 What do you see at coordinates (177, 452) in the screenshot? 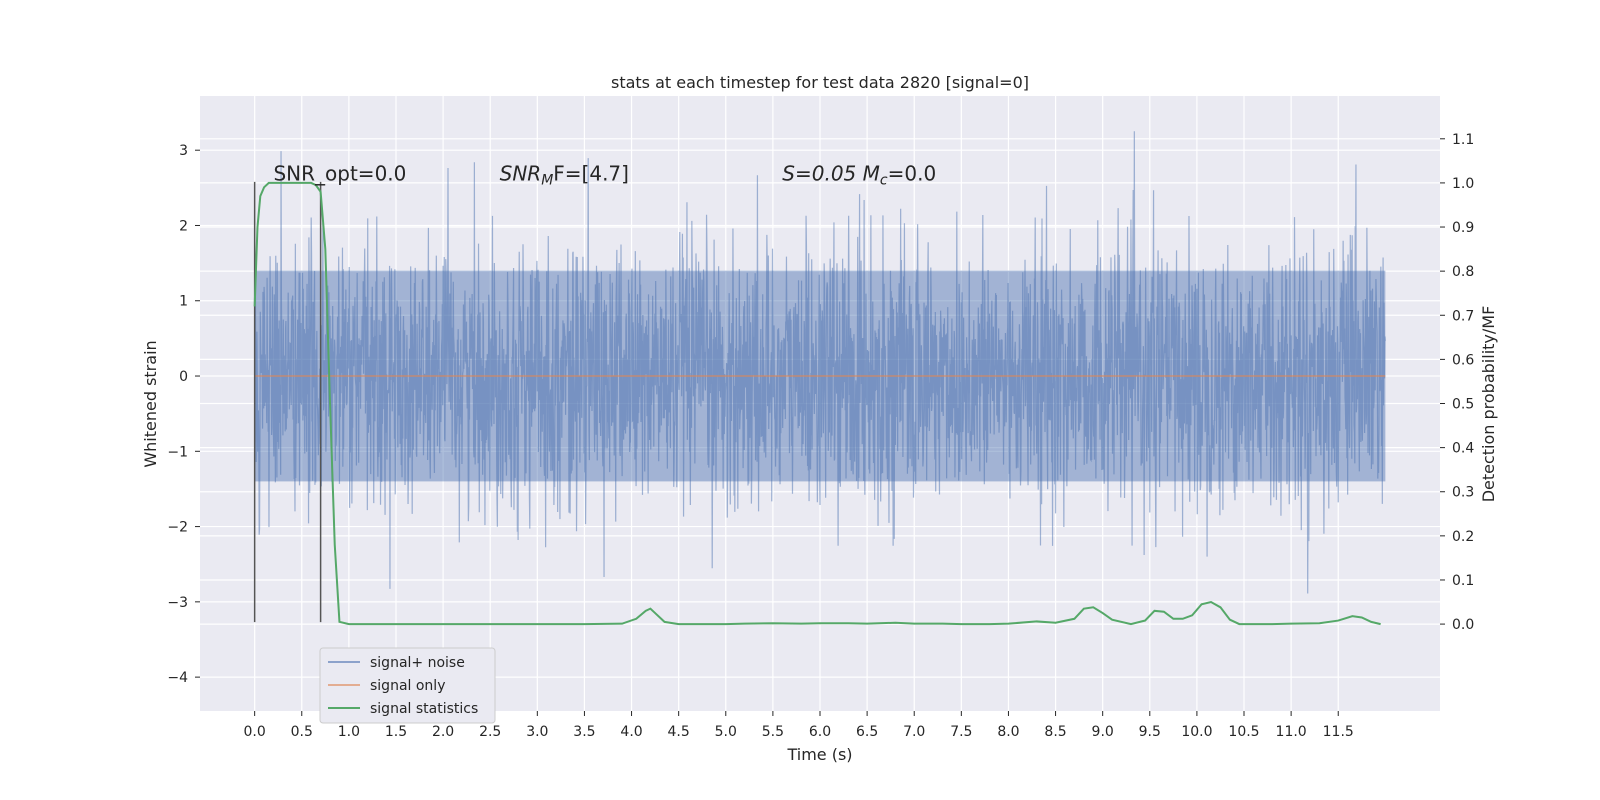
I see `y-tick-label: −1` at bounding box center [177, 452].